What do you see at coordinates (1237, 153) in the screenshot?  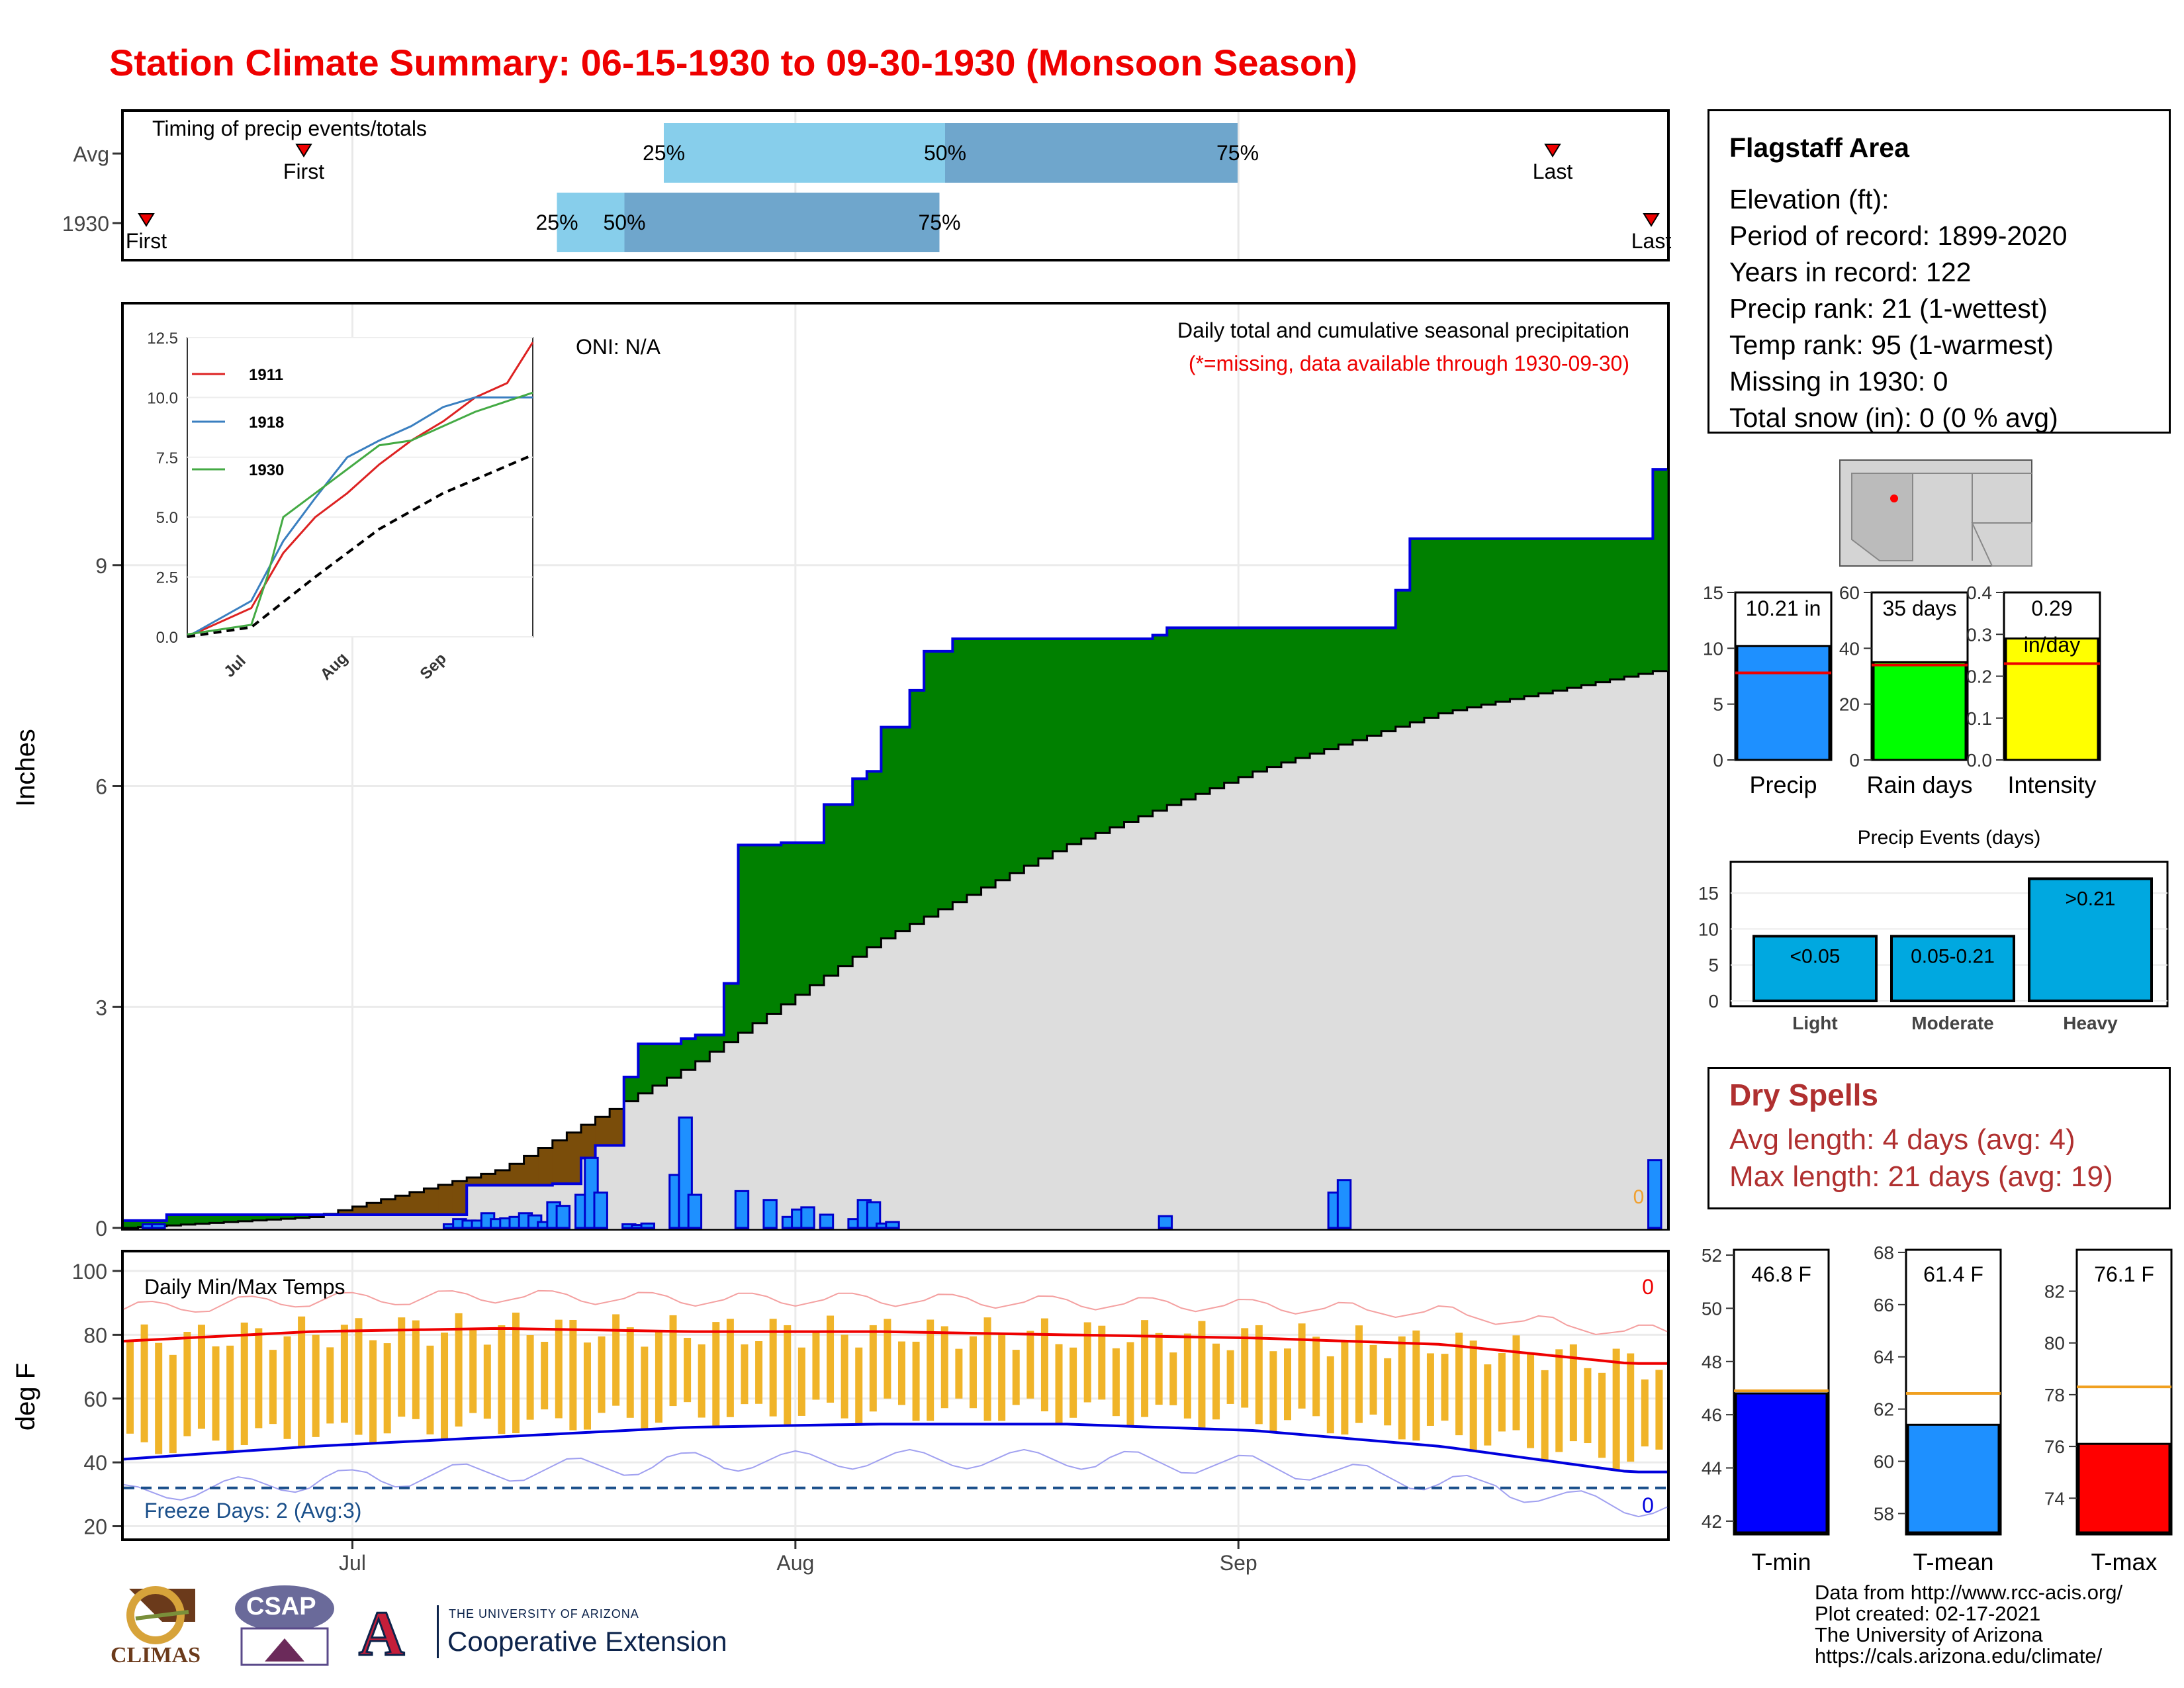 I see `timing-p75-label: 75%` at bounding box center [1237, 153].